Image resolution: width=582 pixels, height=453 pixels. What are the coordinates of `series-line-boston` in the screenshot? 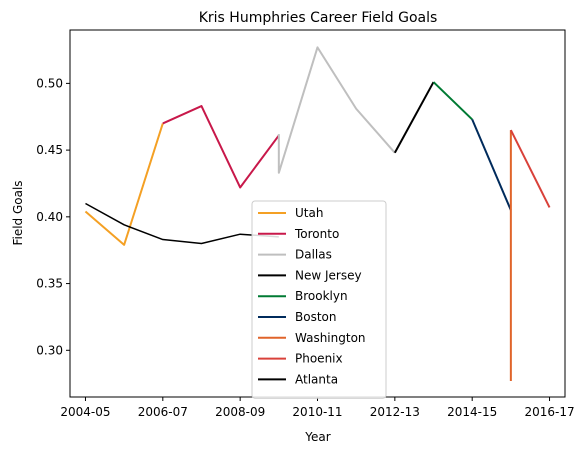 It's located at (491, 165).